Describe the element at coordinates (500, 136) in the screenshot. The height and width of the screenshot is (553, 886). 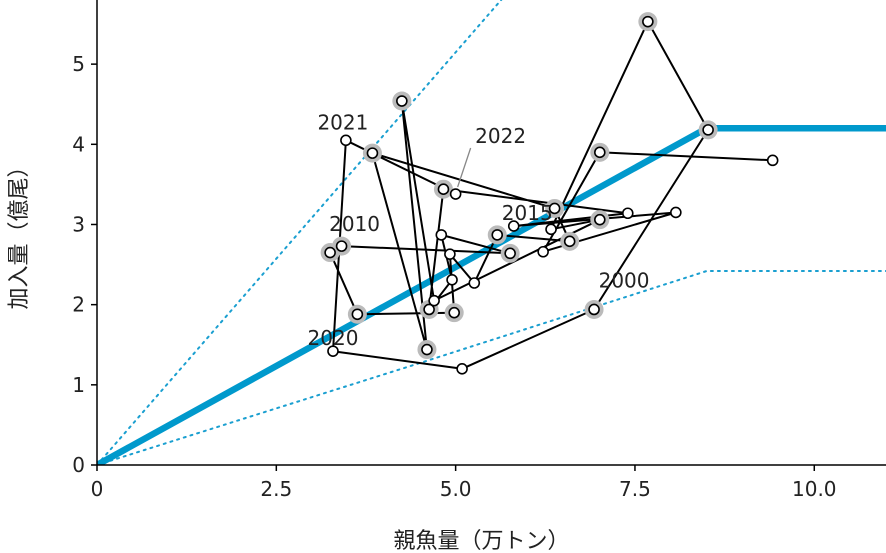
I see `year-annotation-2022: 2022` at that location.